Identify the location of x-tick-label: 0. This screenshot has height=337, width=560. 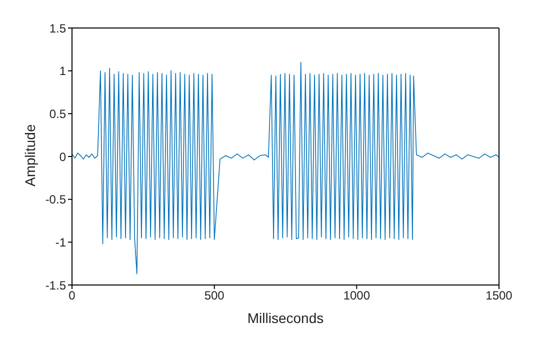
(72, 295).